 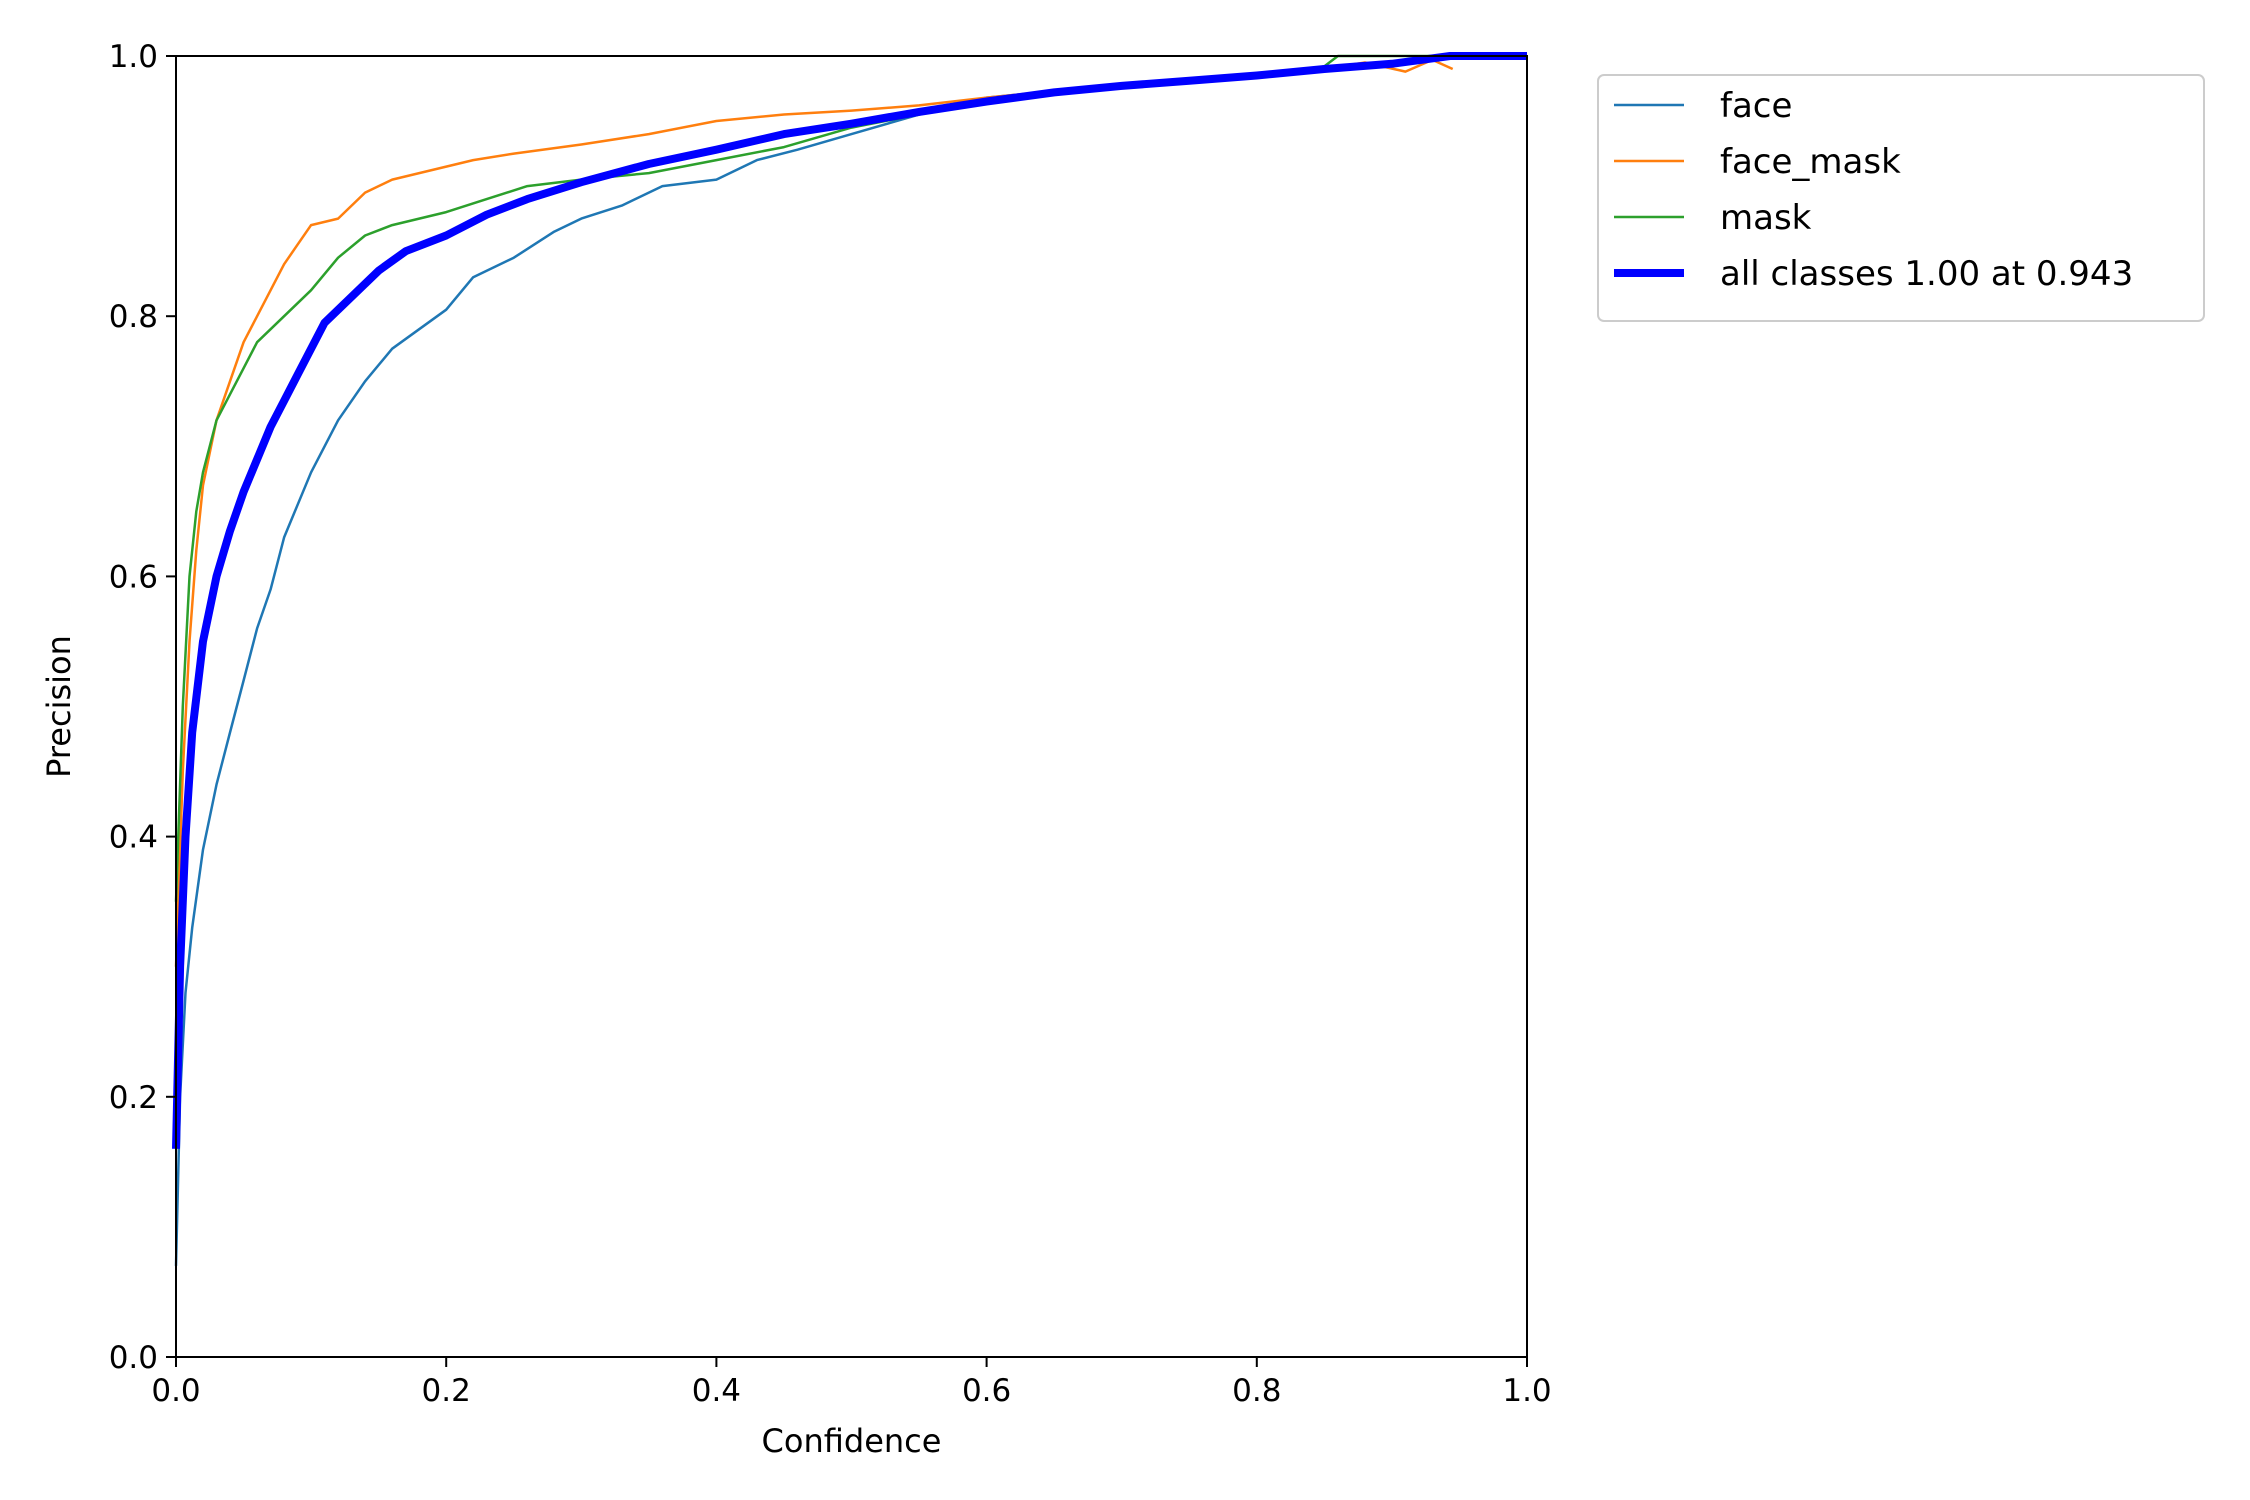 I want to click on legend-label: mask, so click(x=1766, y=218).